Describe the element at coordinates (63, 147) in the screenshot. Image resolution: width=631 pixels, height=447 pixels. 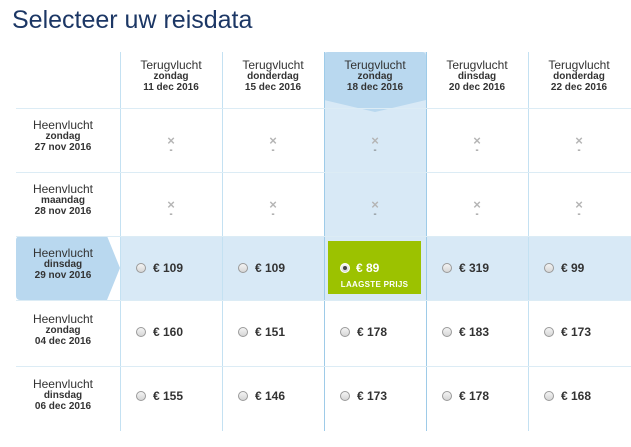
I see `departure-date: 27 nov 2016` at that location.